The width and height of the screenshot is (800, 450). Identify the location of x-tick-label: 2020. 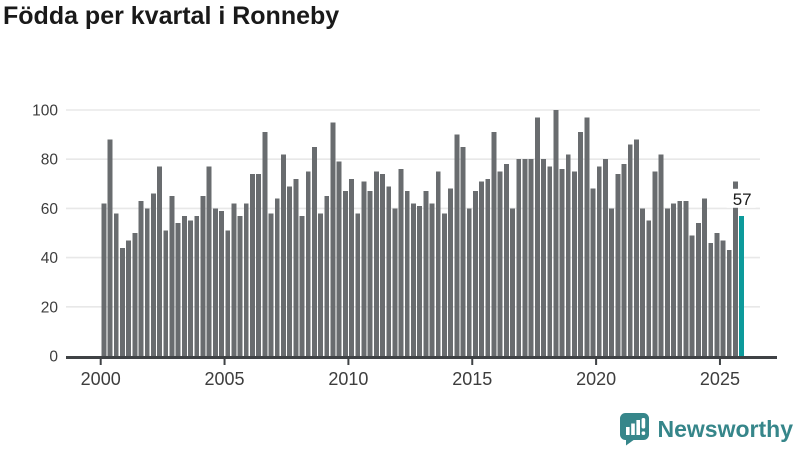
(596, 379).